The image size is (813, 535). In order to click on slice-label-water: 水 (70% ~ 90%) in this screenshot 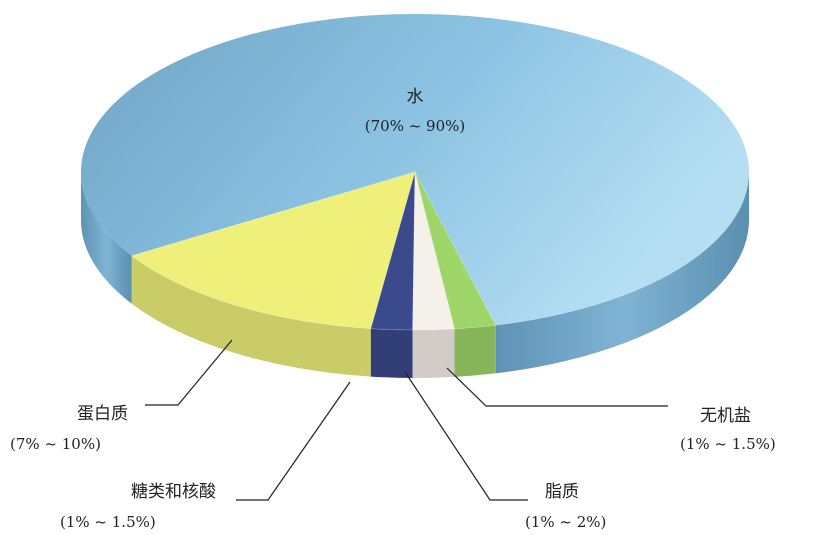, I will do `click(415, 111)`.